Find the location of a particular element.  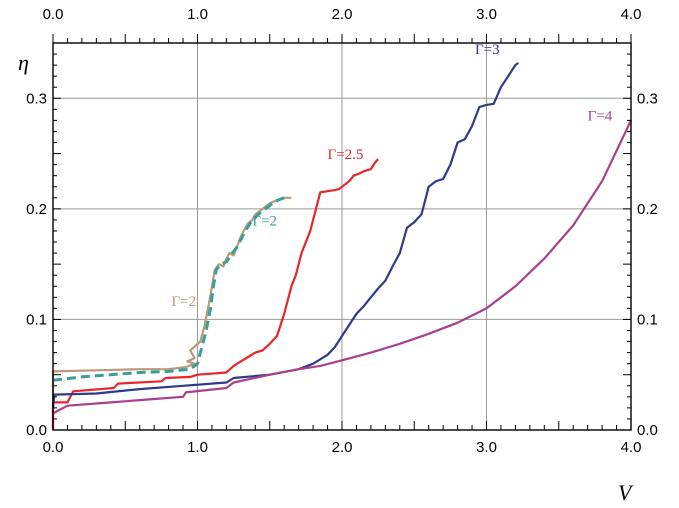

y-tick-label-right: 0.2 is located at coordinates (647, 209).